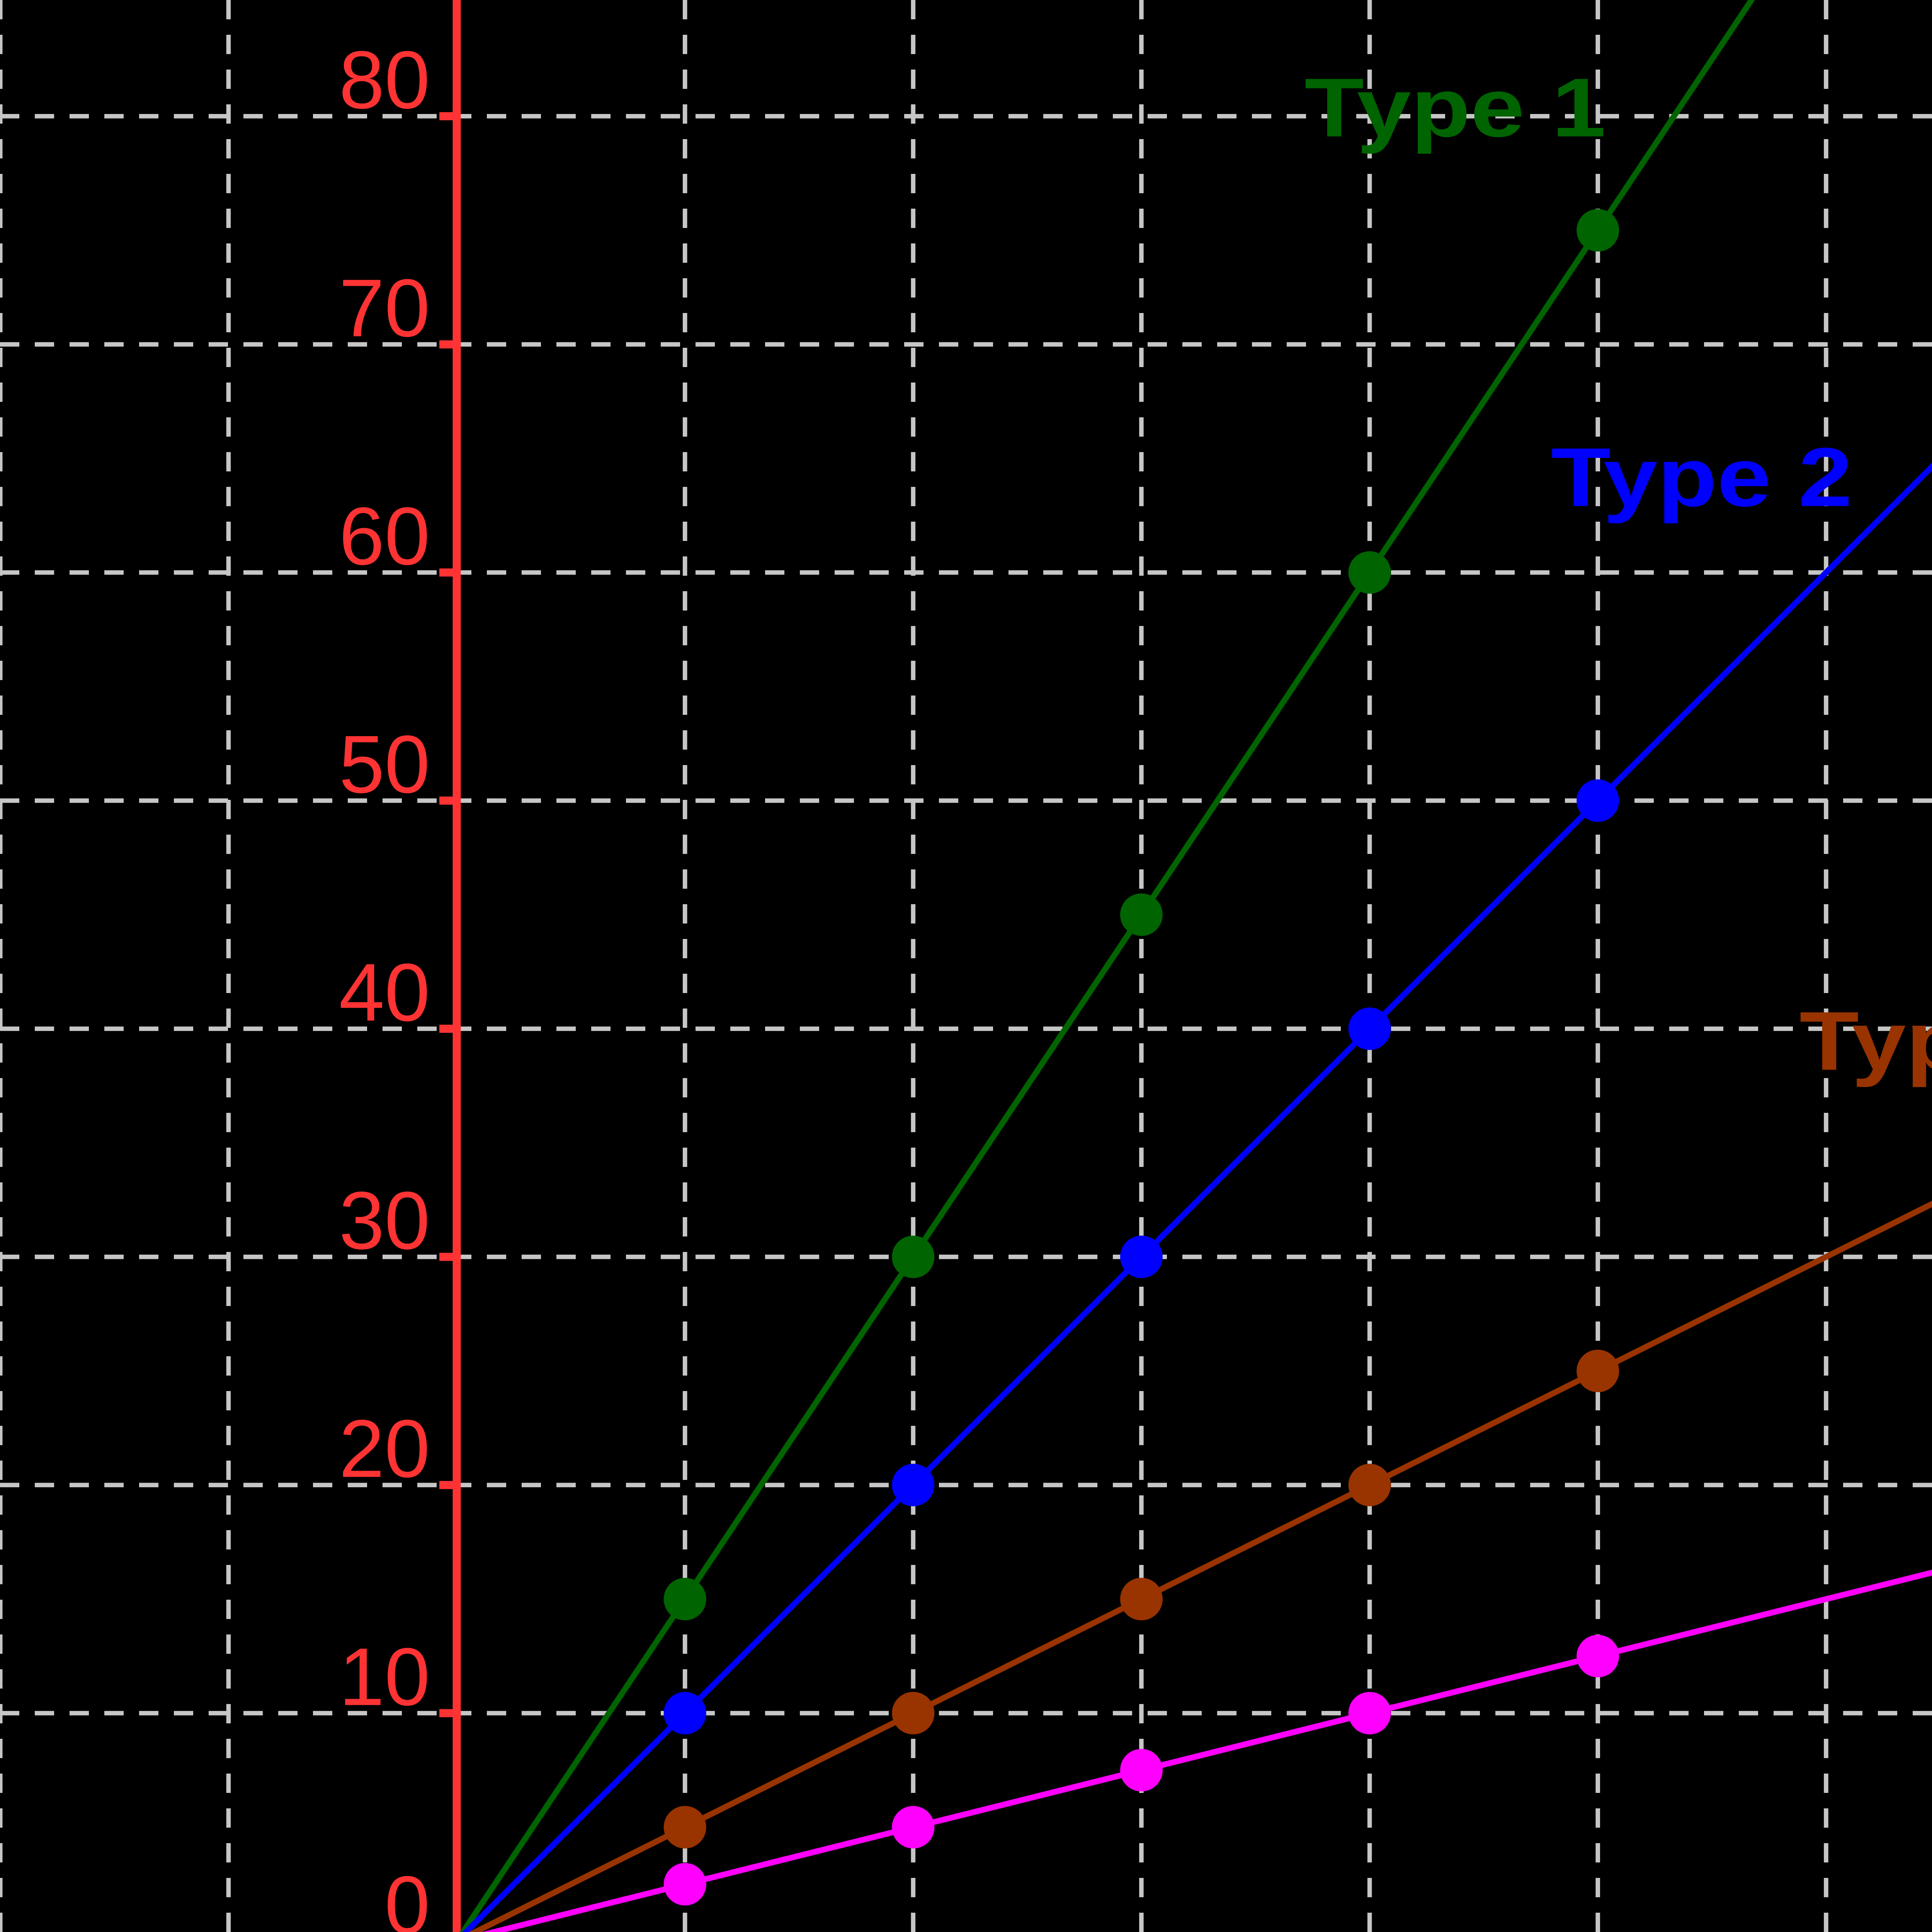 The width and height of the screenshot is (1932, 1932). Describe the element at coordinates (385, 764) in the screenshot. I see `svg-text: 50` at that location.